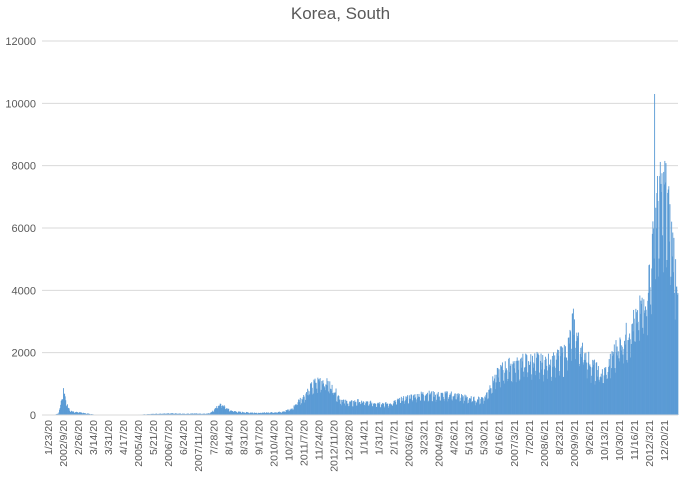  I want to click on x-tick-label: 9/26/21, so click(590, 437).